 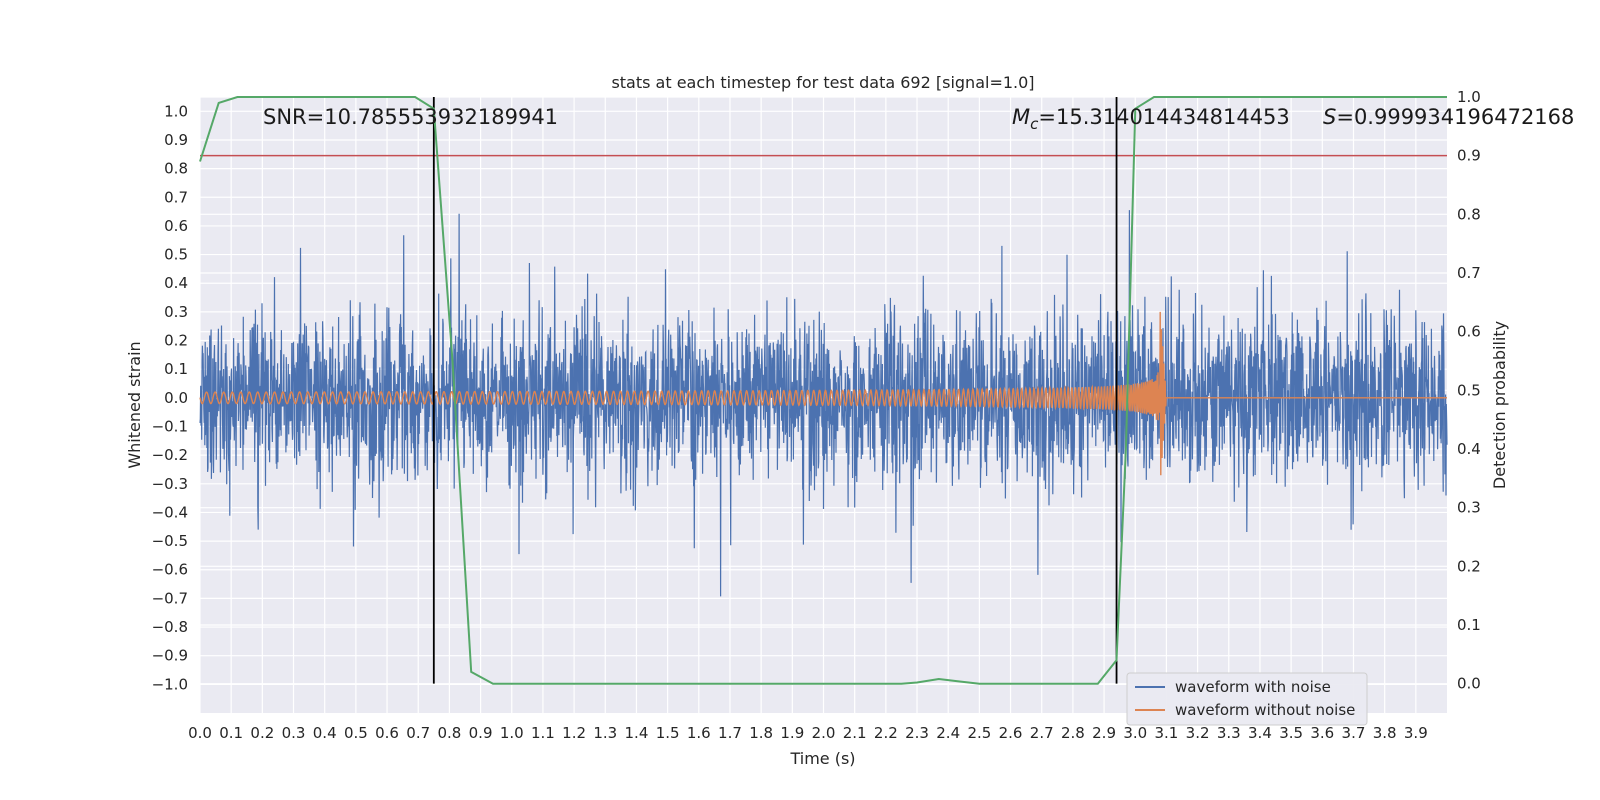 What do you see at coordinates (1073, 733) in the screenshot?
I see `x-tick-label: 2.8` at bounding box center [1073, 733].